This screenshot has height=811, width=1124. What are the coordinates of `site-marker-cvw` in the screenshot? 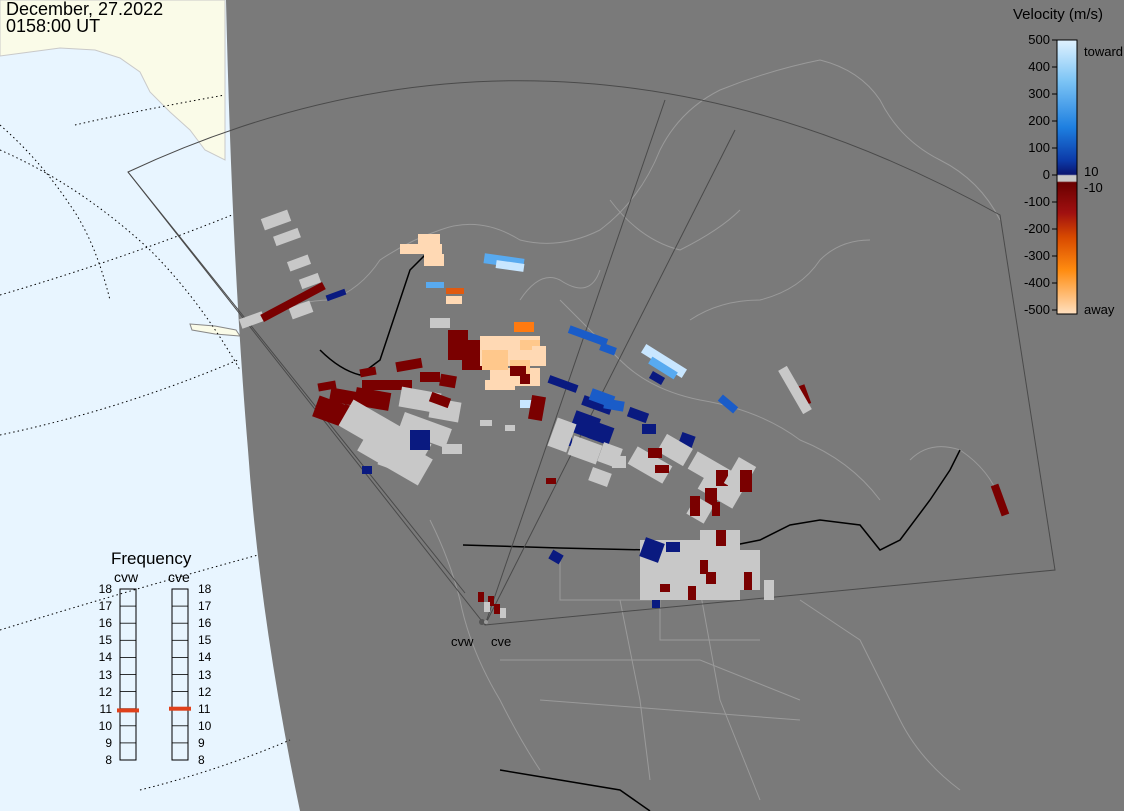 It's located at (482, 622).